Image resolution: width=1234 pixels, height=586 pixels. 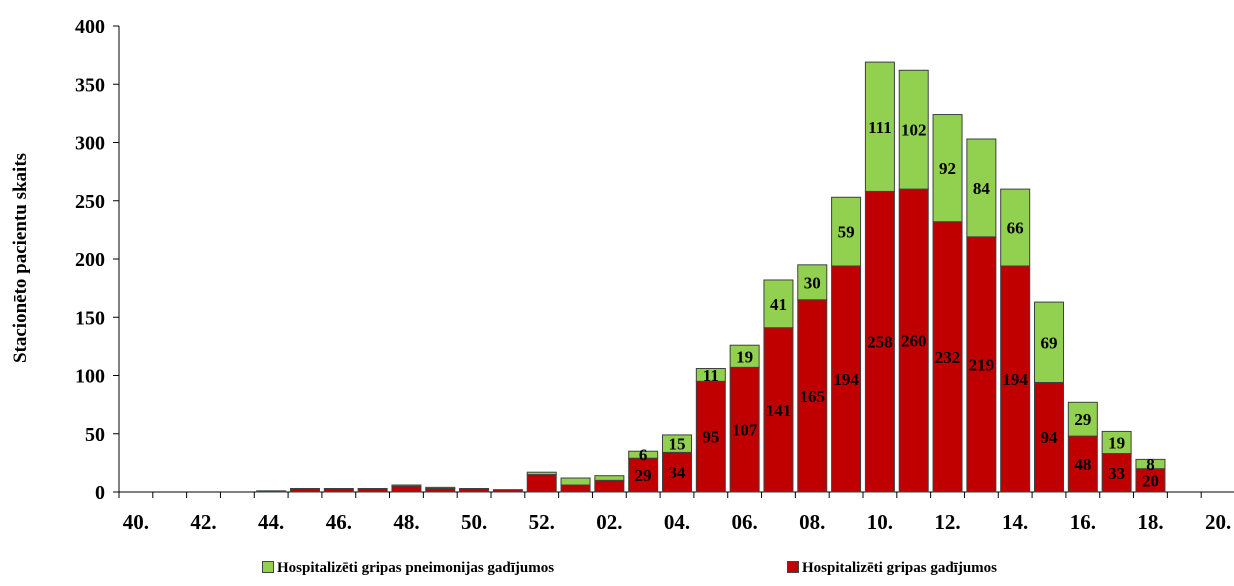 I want to click on data-label-pneumonia: 29, so click(x=1082, y=419).